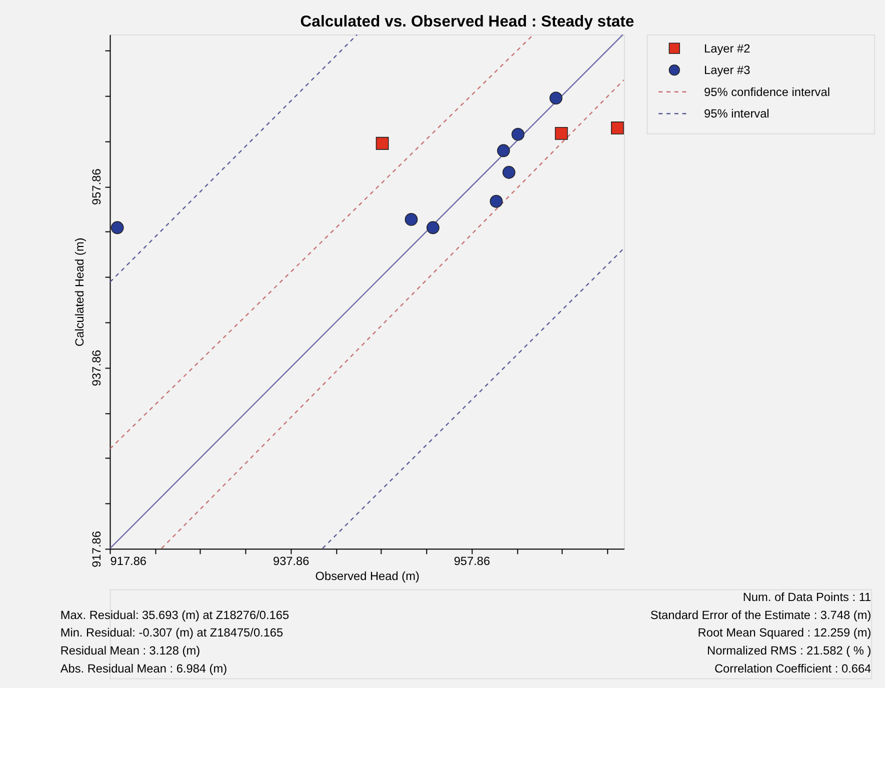  What do you see at coordinates (96, 186) in the screenshot?
I see `y-tick-label: 957.86` at bounding box center [96, 186].